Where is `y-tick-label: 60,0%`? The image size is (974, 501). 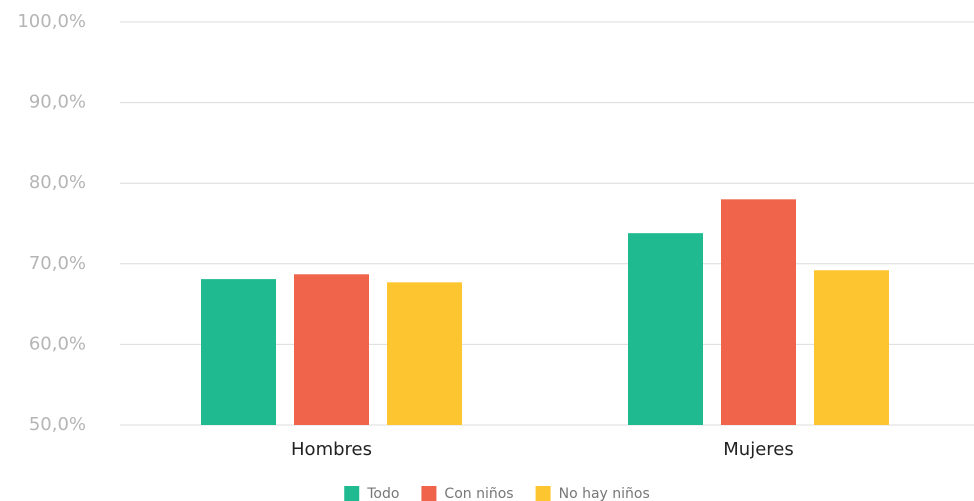 y-tick-label: 60,0% is located at coordinates (57, 343).